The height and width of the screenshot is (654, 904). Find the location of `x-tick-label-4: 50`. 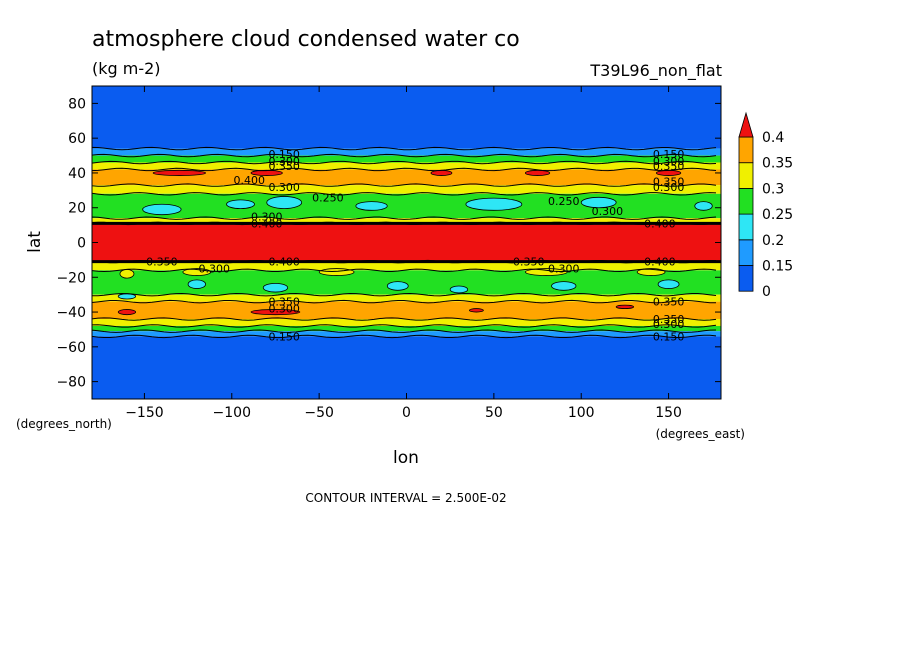

x-tick-label-4: 50 is located at coordinates (494, 413).